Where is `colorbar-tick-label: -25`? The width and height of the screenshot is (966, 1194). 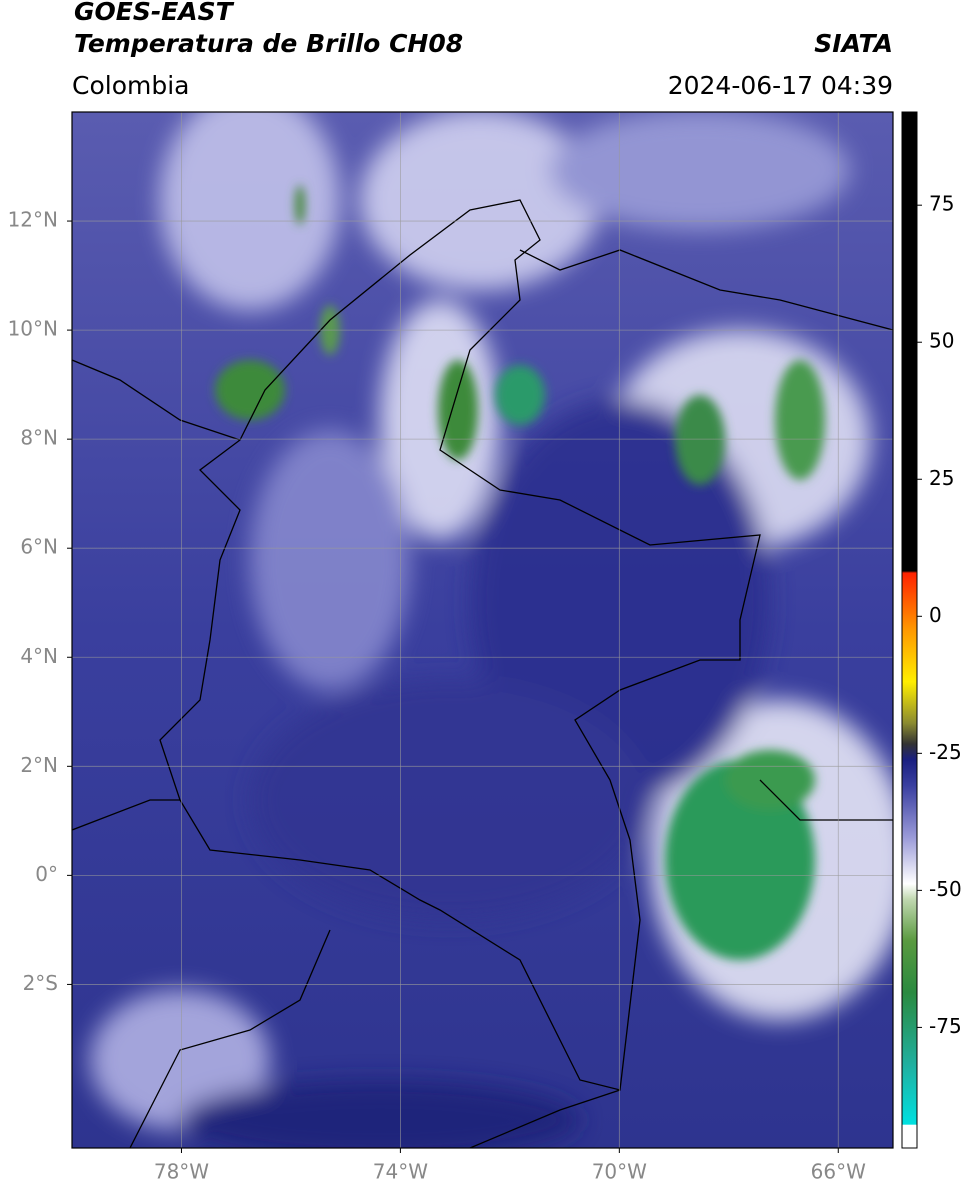 colorbar-tick-label: -25 is located at coordinates (945, 752).